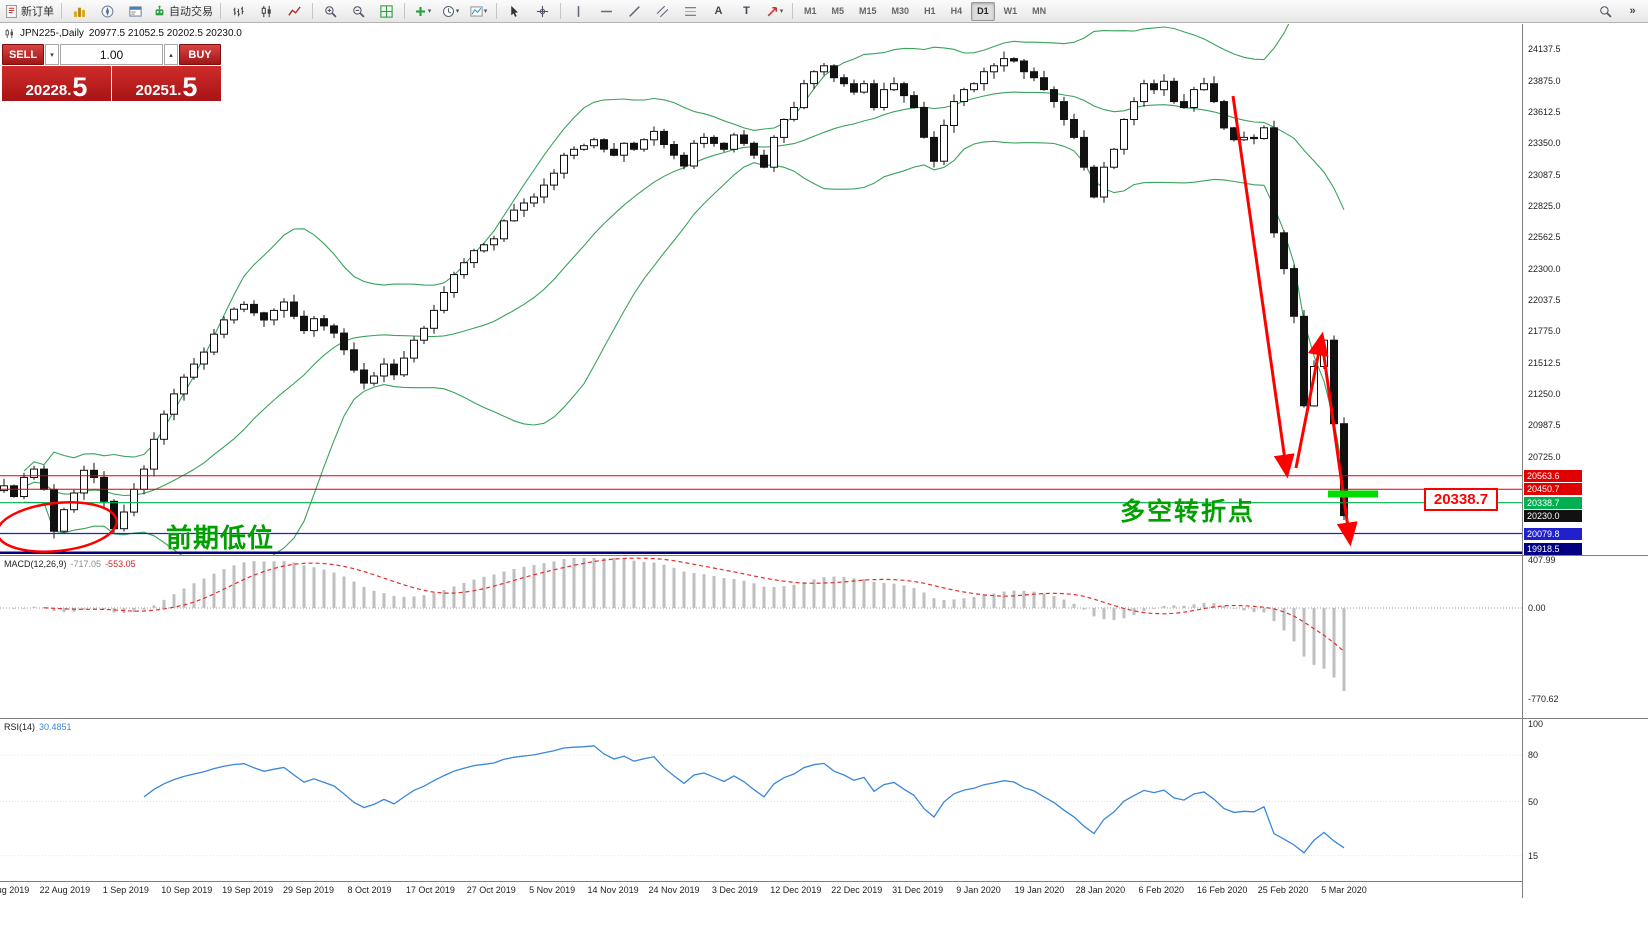 The width and height of the screenshot is (1648, 945). I want to click on channel-button, so click(662, 11).